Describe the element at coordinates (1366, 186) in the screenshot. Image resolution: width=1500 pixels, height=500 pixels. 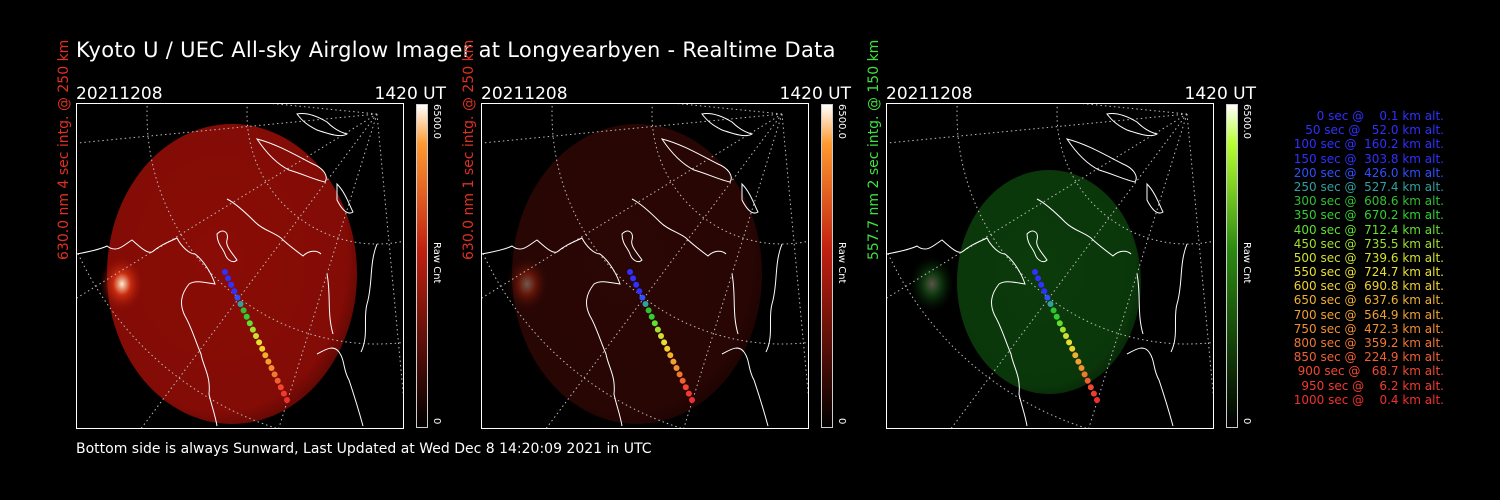
I see `legend-item: 250 sec @ 527.4 km alt.` at that location.